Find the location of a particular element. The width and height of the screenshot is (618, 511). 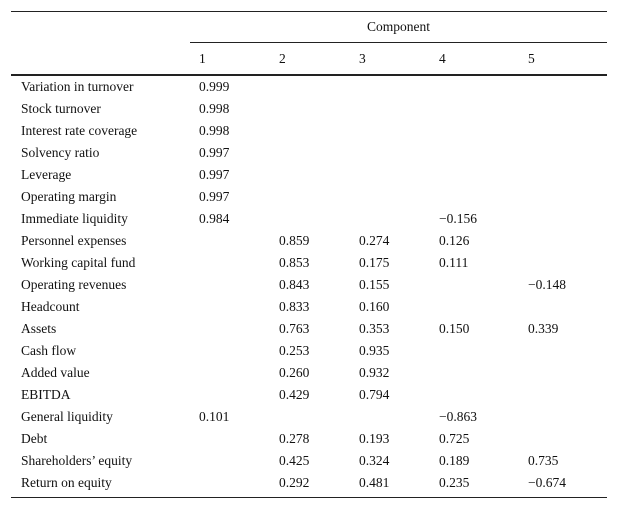

cell-value: 0.189 is located at coordinates (454, 460).